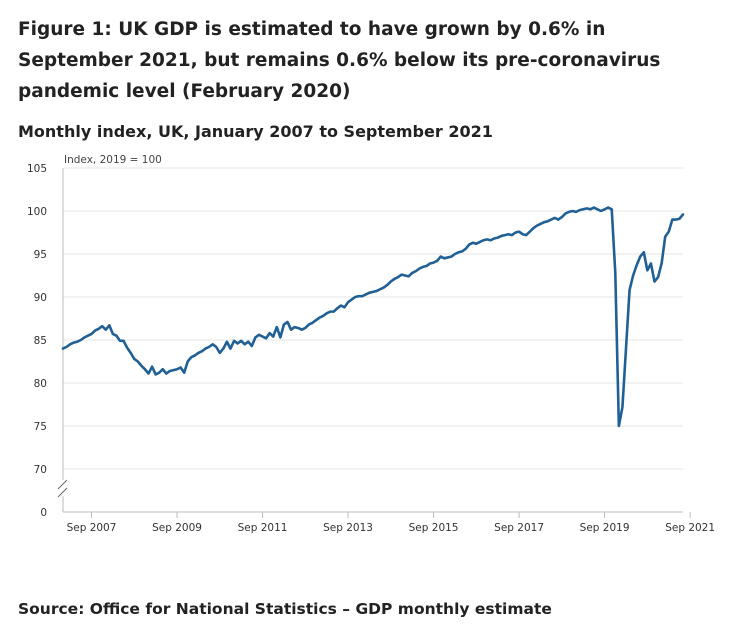 Image resolution: width=737 pixels, height=629 pixels. What do you see at coordinates (62, 484) in the screenshot?
I see `axis-break-mark-top` at bounding box center [62, 484].